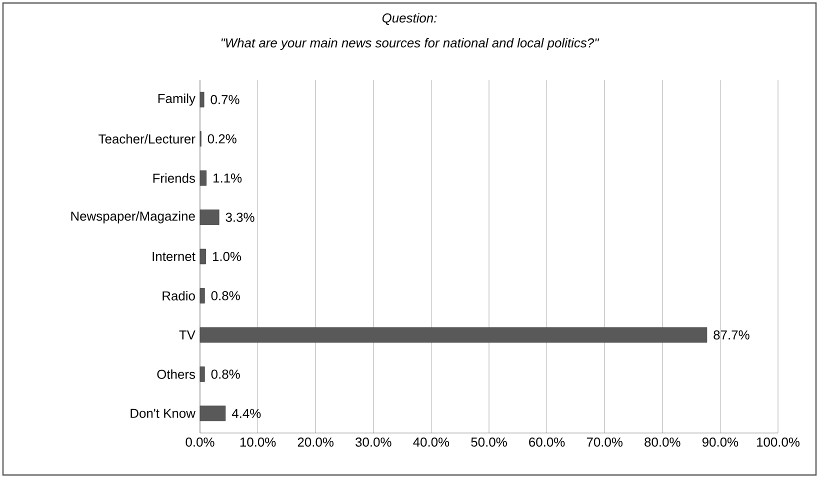 The height and width of the screenshot is (478, 819). I want to click on data-label: 1.1%, so click(228, 178).